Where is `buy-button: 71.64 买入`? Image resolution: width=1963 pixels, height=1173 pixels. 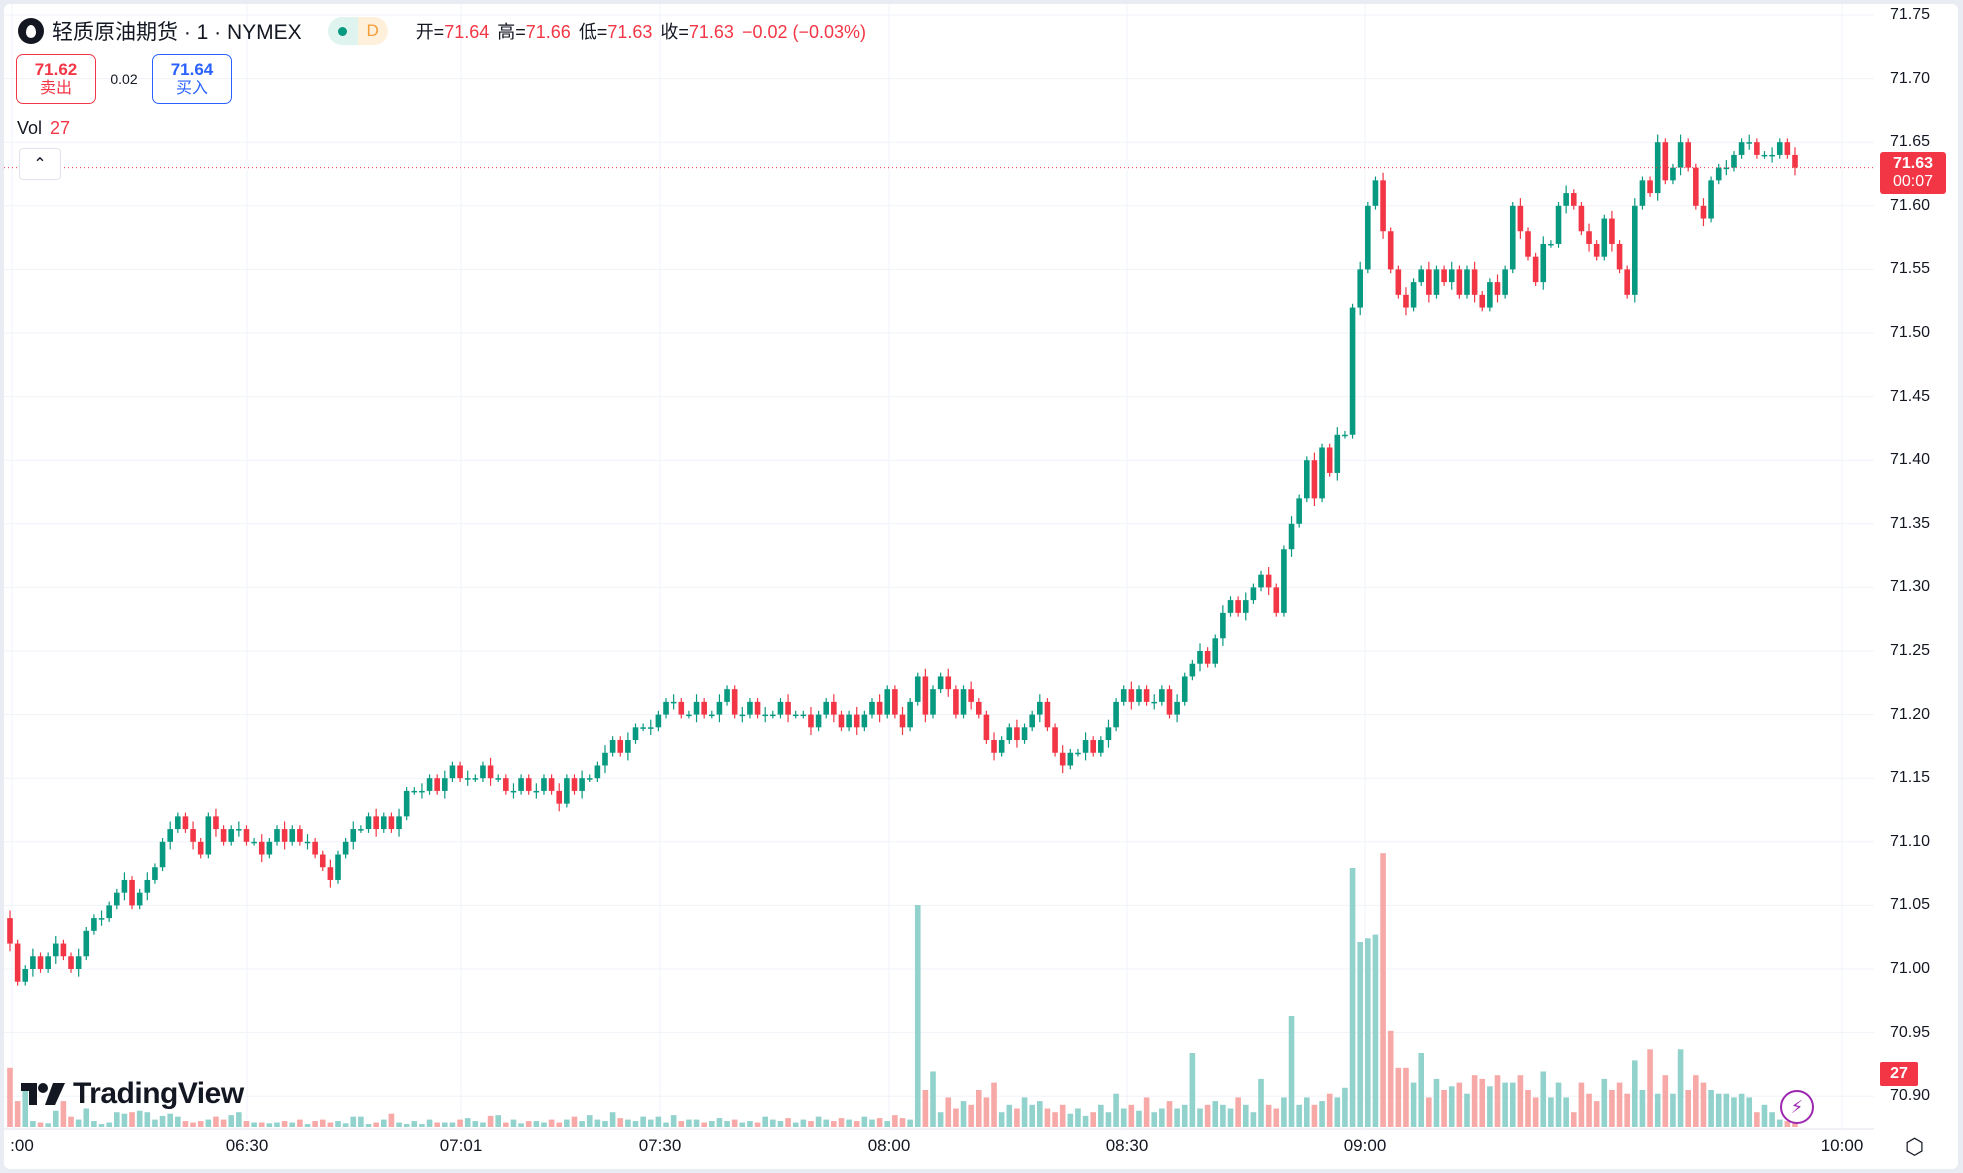
buy-button: 71.64 买入 is located at coordinates (192, 79).